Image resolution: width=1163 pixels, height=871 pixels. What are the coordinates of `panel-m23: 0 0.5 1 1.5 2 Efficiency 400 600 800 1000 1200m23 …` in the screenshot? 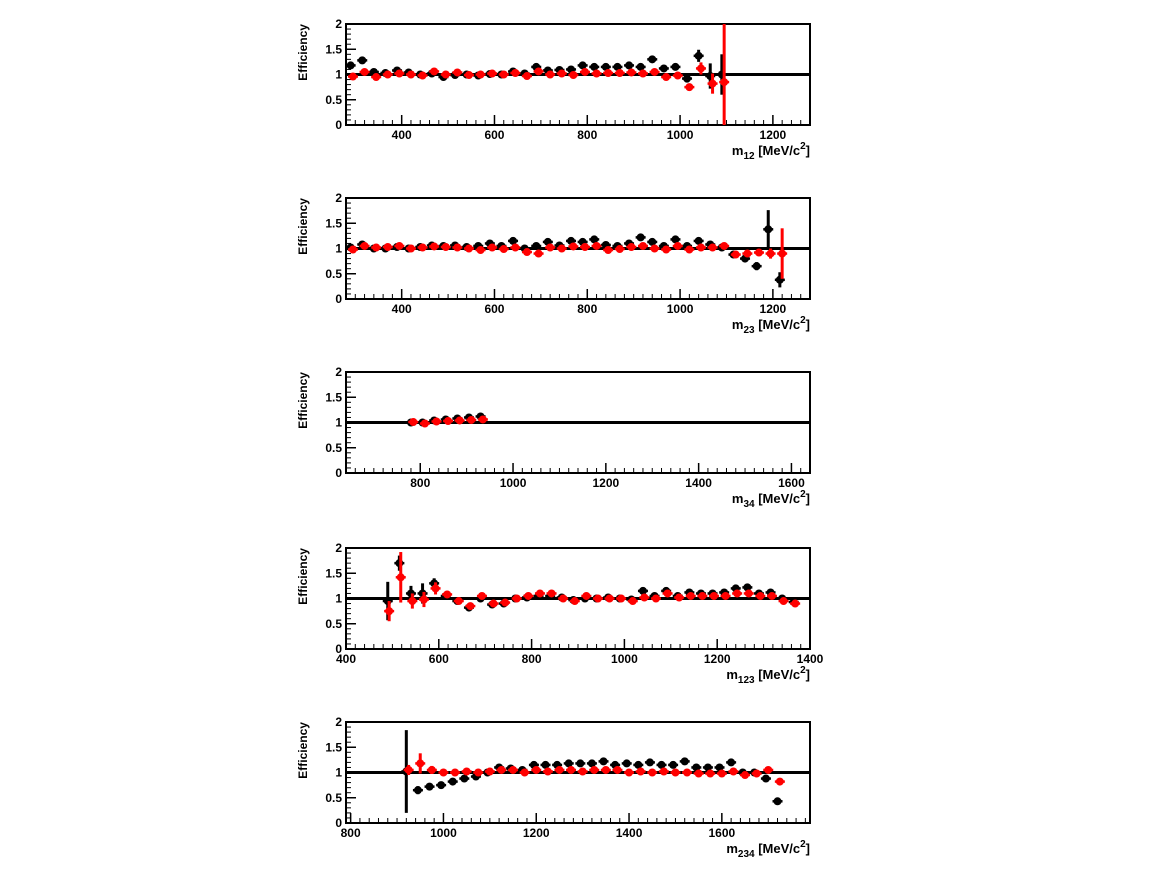 It's located at (553, 263).